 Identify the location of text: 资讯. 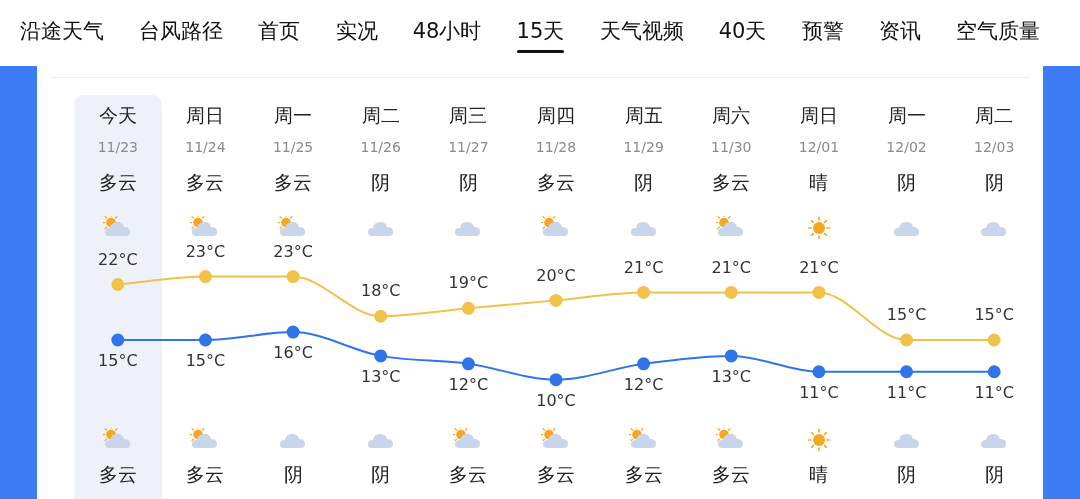
(899, 31).